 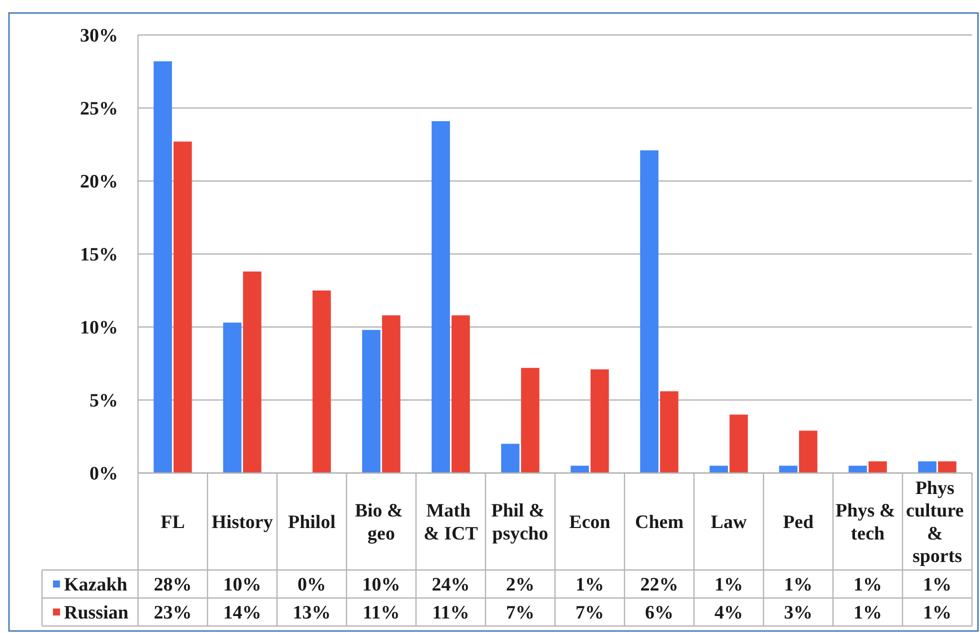 I want to click on data-label: 6%, so click(x=659, y=613).